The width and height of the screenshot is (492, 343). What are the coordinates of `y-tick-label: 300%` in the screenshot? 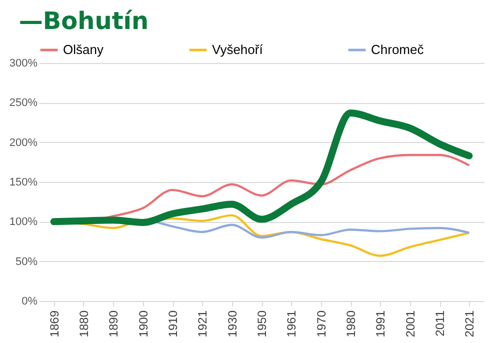 It's located at (23, 64).